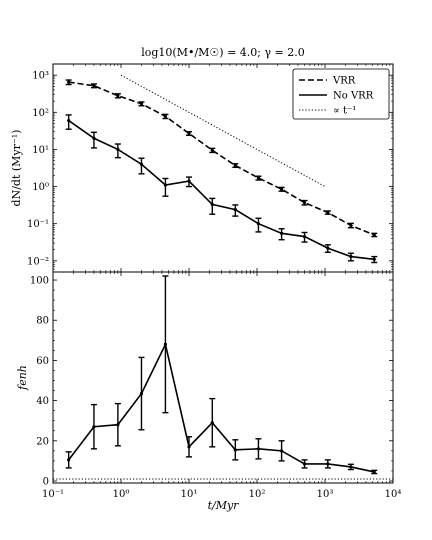 The height and width of the screenshot is (540, 432). I want to click on chart-title: log10(M•/M☉) = 4.0; γ = 2.0, so click(223, 52).